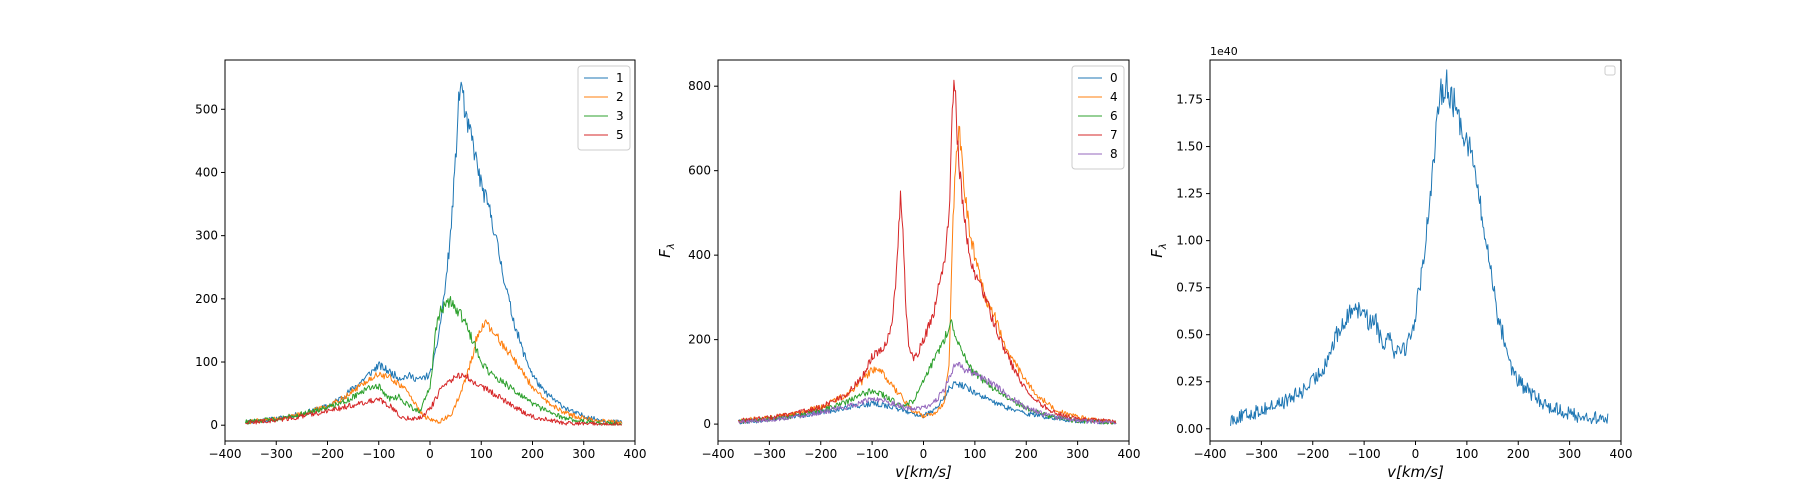 The height and width of the screenshot is (504, 1800). Describe the element at coordinates (1189, 241) in the screenshot. I see `y-tick-label: 1.00` at that location.